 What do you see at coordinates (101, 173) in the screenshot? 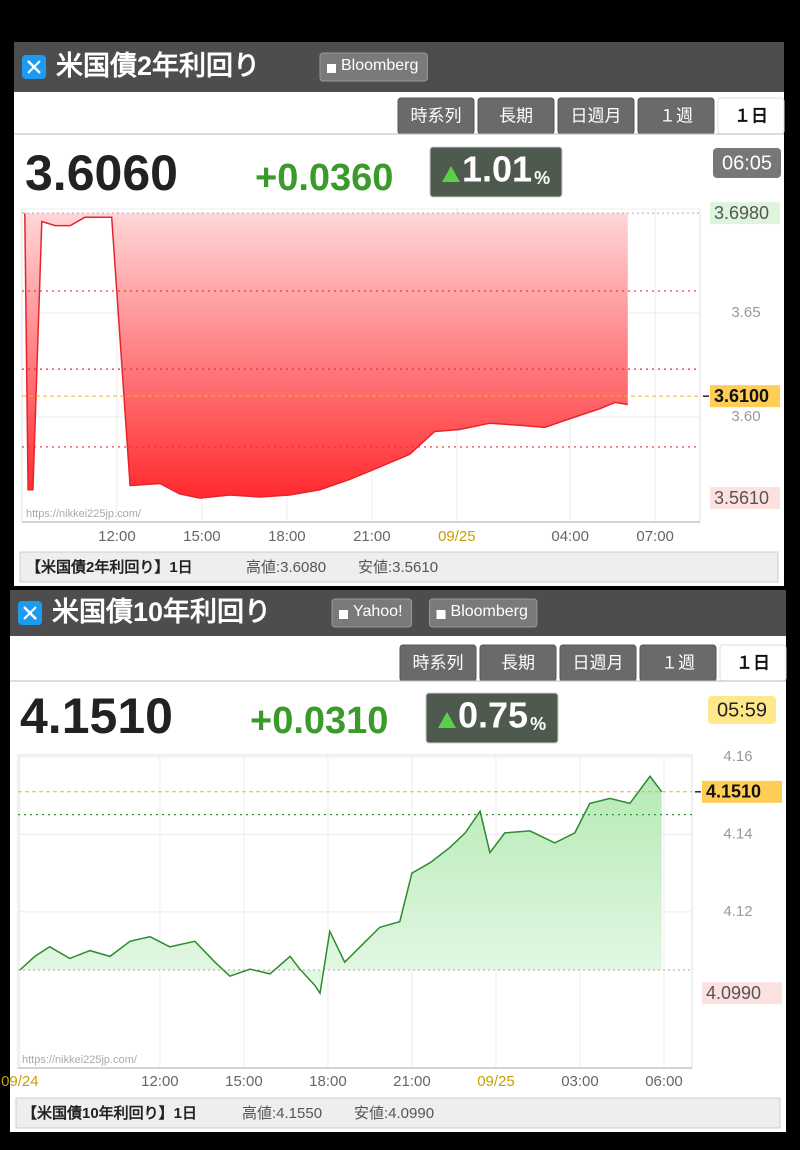
I see `price: 3.6060` at bounding box center [101, 173].